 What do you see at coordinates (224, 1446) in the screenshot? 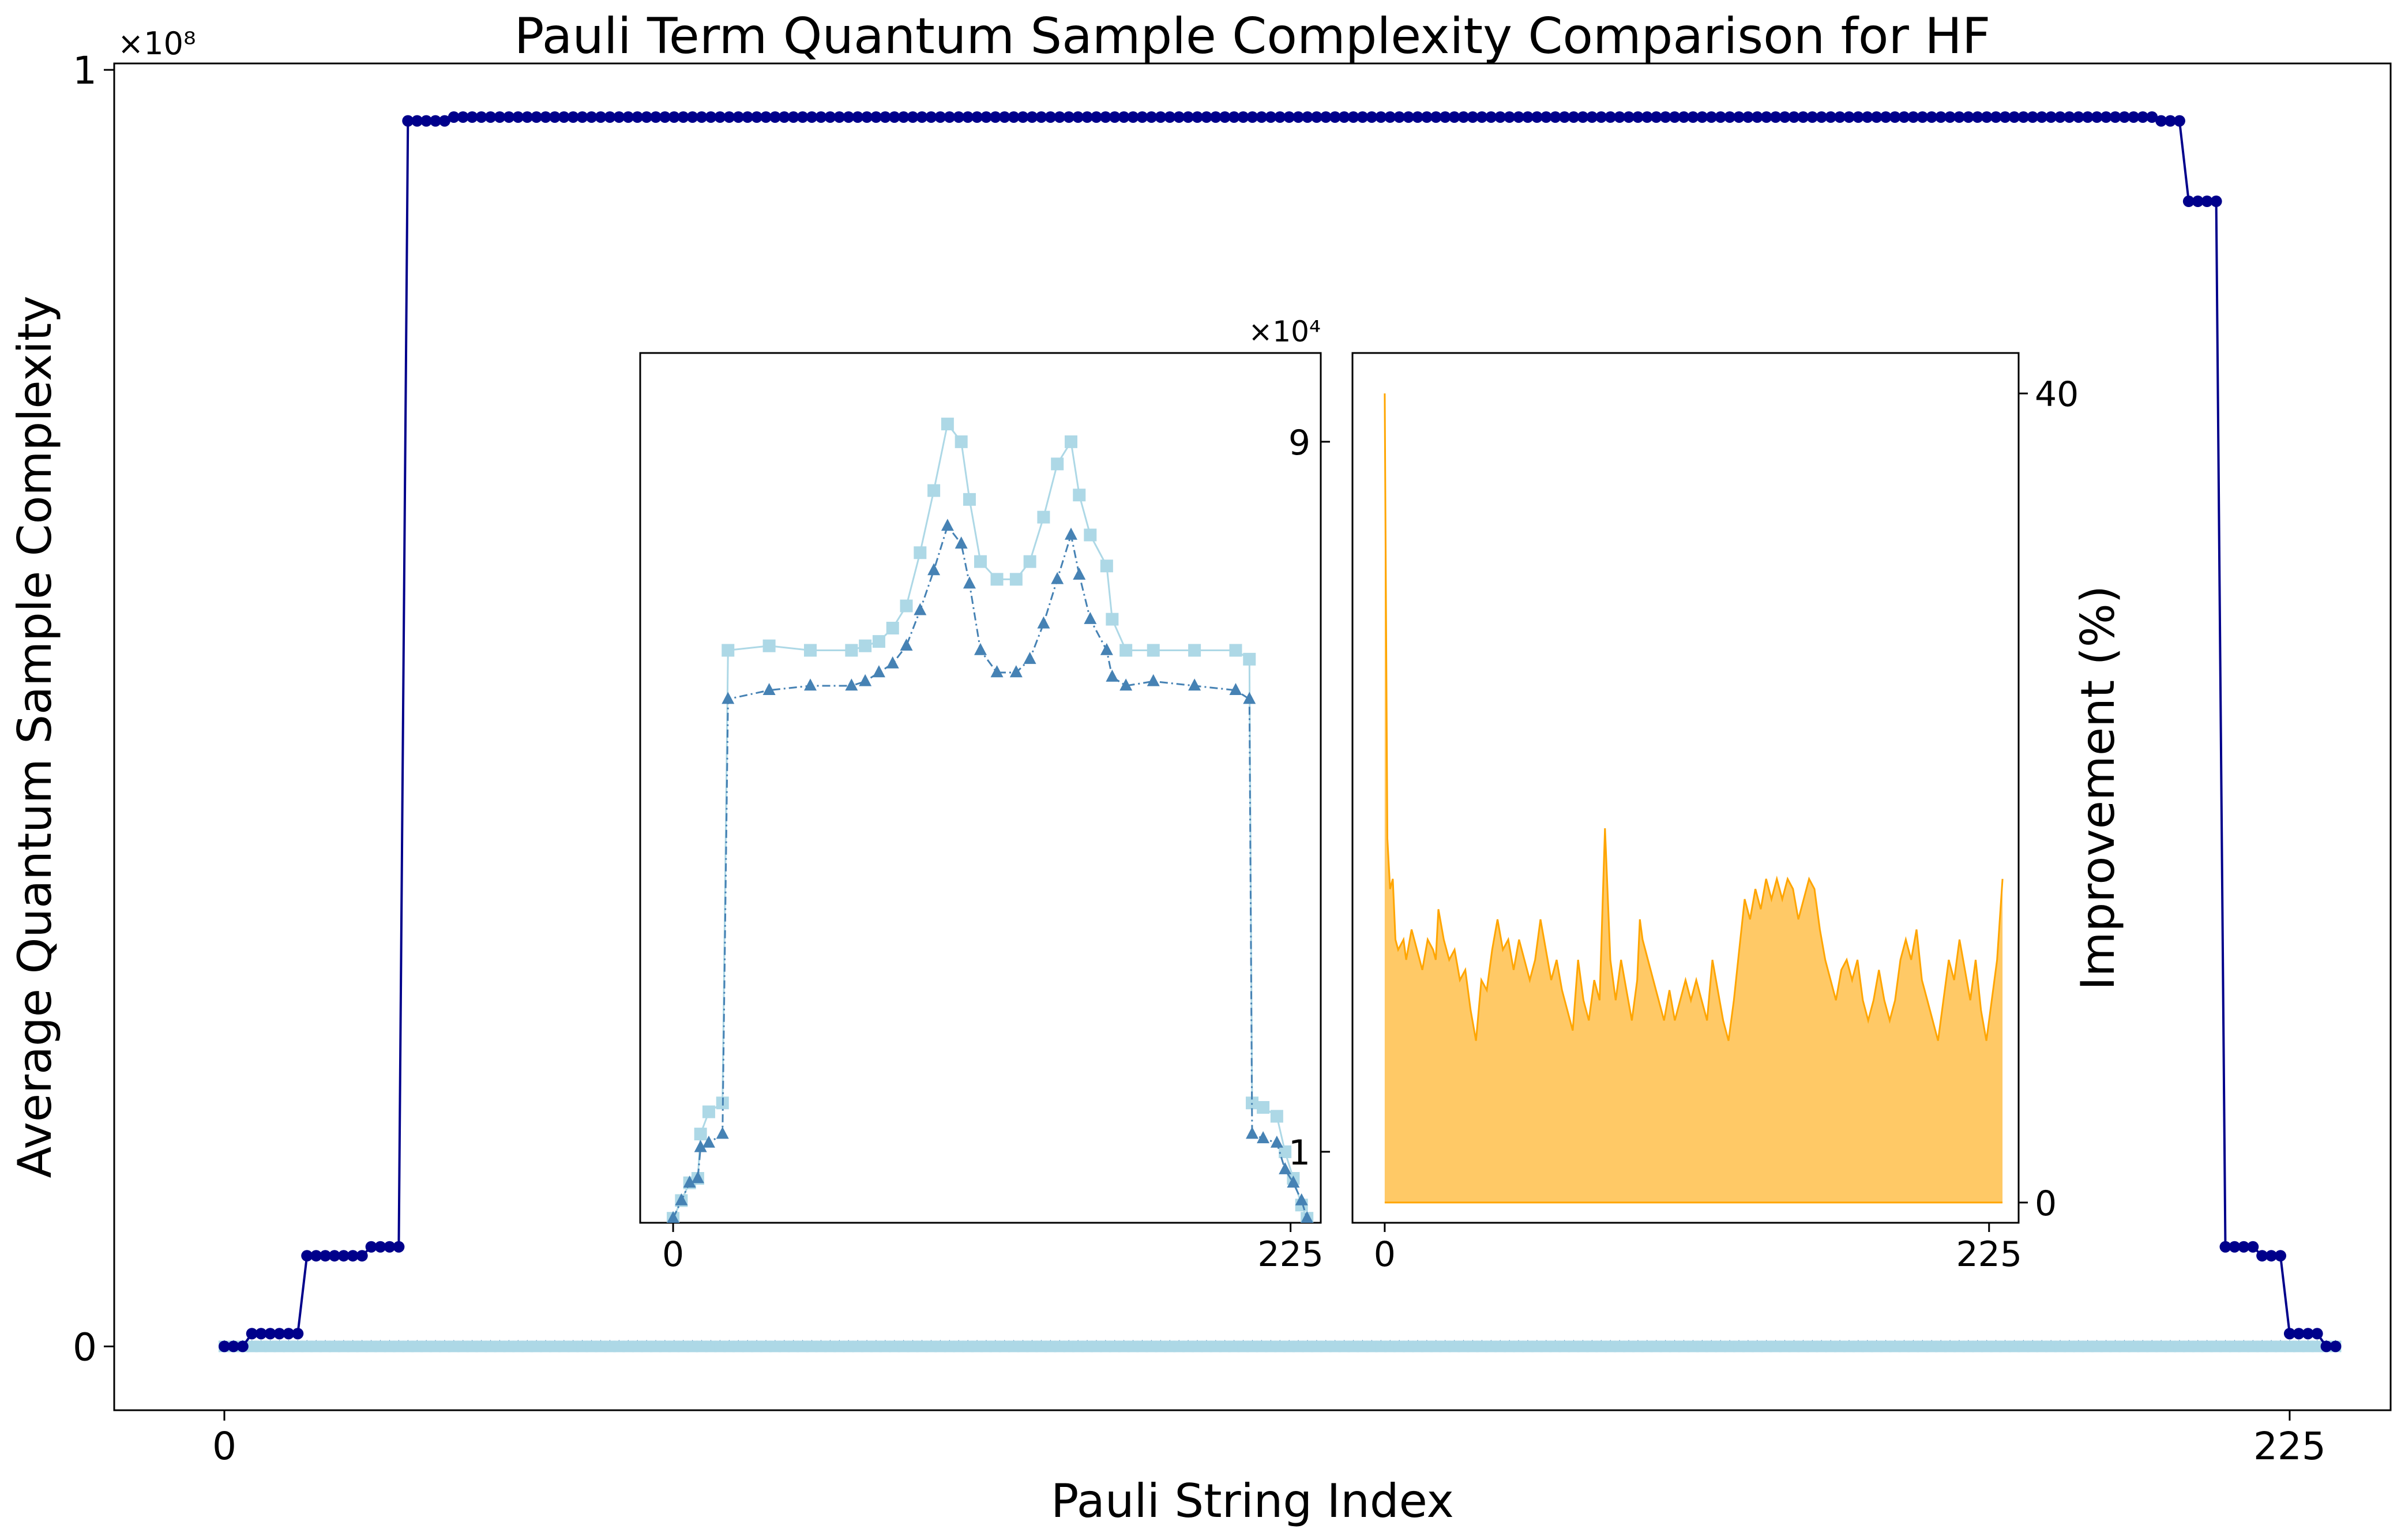
I see `x-tick-label: 0` at bounding box center [224, 1446].